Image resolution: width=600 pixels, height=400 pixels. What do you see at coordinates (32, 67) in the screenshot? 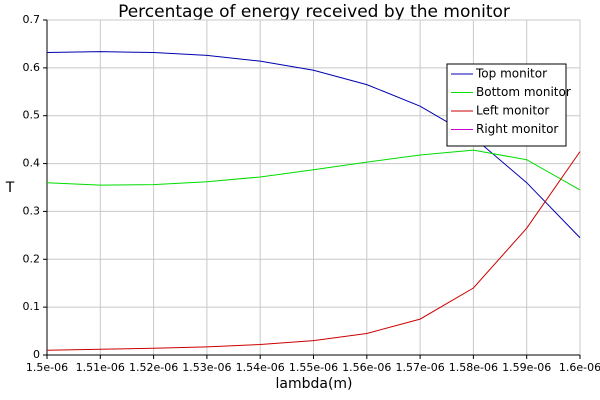
I see `y-tick-label: 0.6` at bounding box center [32, 67].